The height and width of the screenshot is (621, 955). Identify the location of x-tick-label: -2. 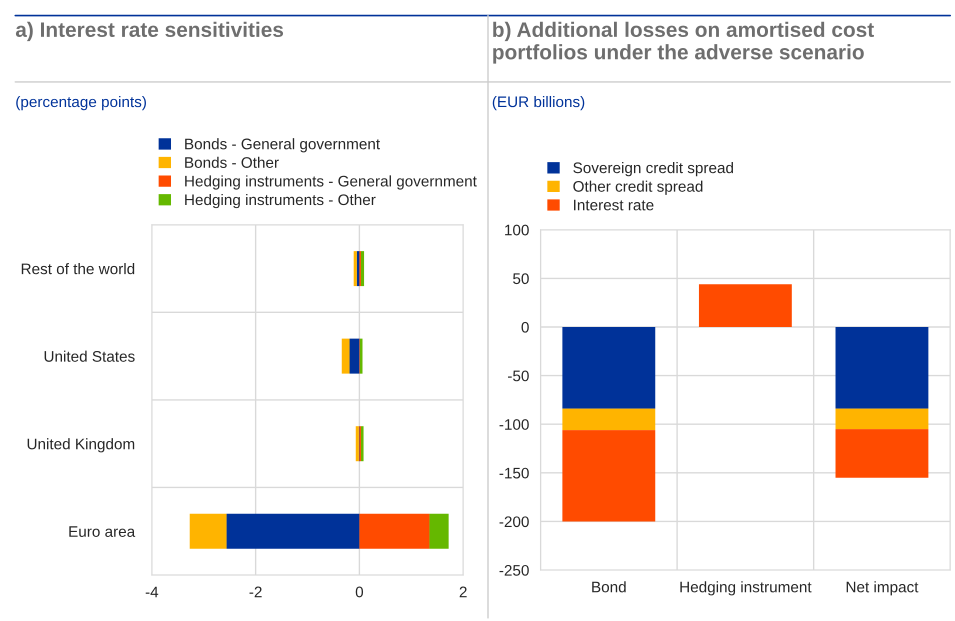
(256, 592).